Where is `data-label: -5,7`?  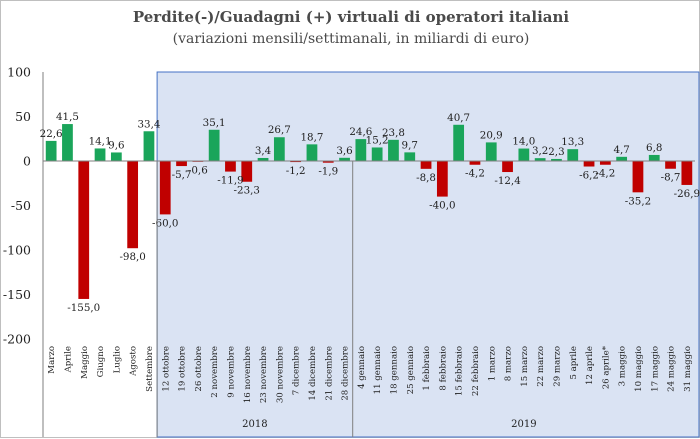 data-label: -5,7 is located at coordinates (182, 175).